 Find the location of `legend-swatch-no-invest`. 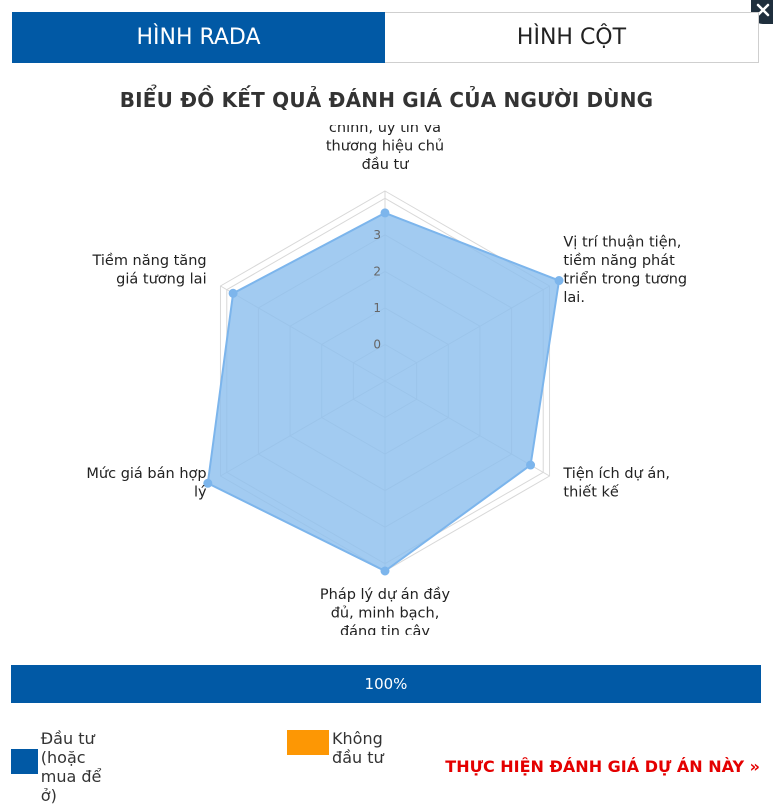

legend-swatch-no-invest is located at coordinates (308, 742).